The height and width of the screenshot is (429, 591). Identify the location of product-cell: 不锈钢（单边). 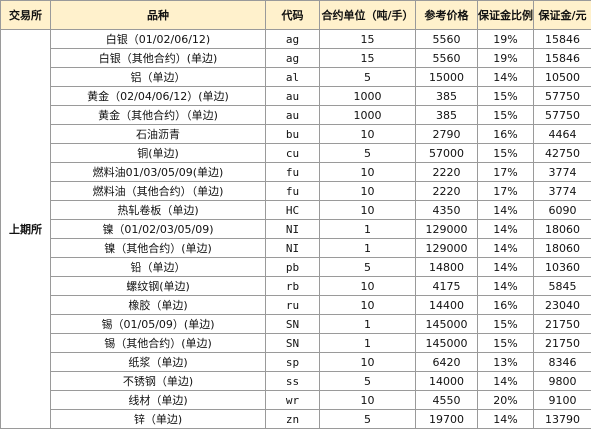
(158, 381).